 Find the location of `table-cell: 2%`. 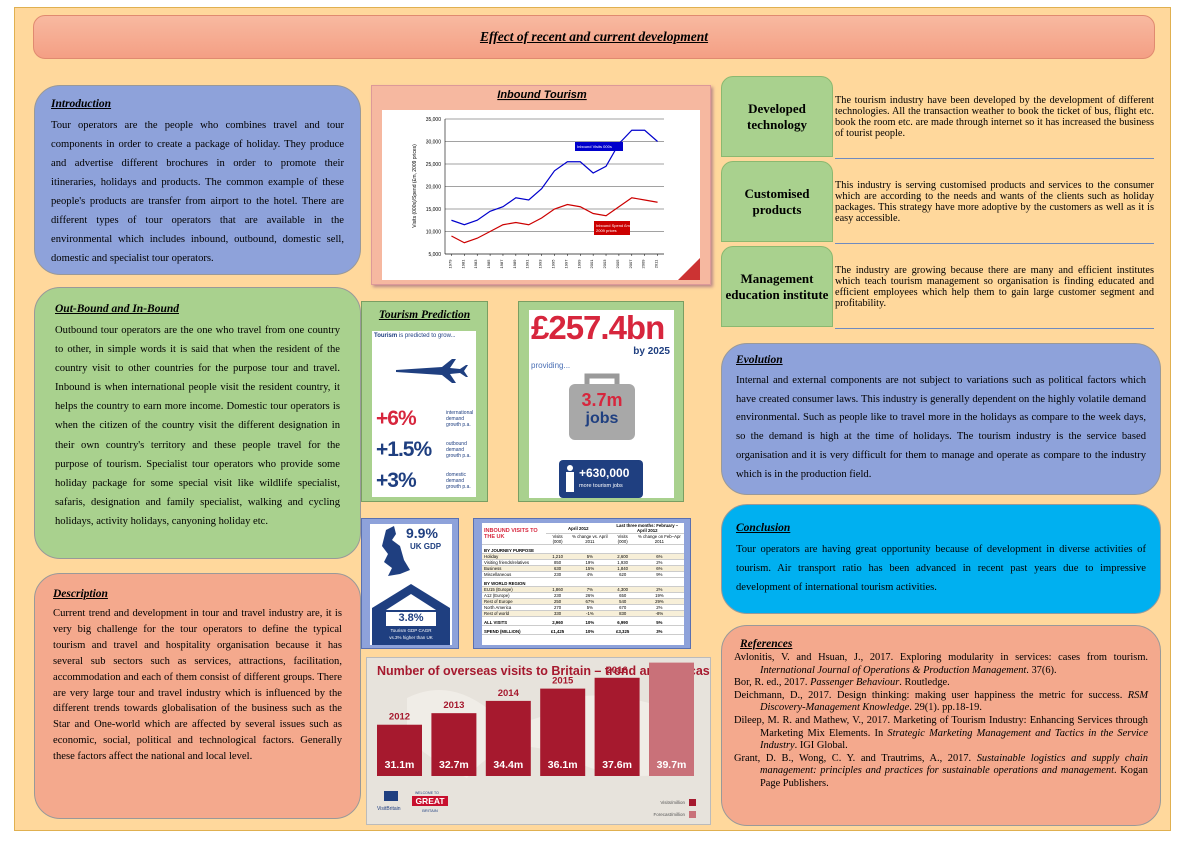

table-cell: 2% is located at coordinates (659, 589).